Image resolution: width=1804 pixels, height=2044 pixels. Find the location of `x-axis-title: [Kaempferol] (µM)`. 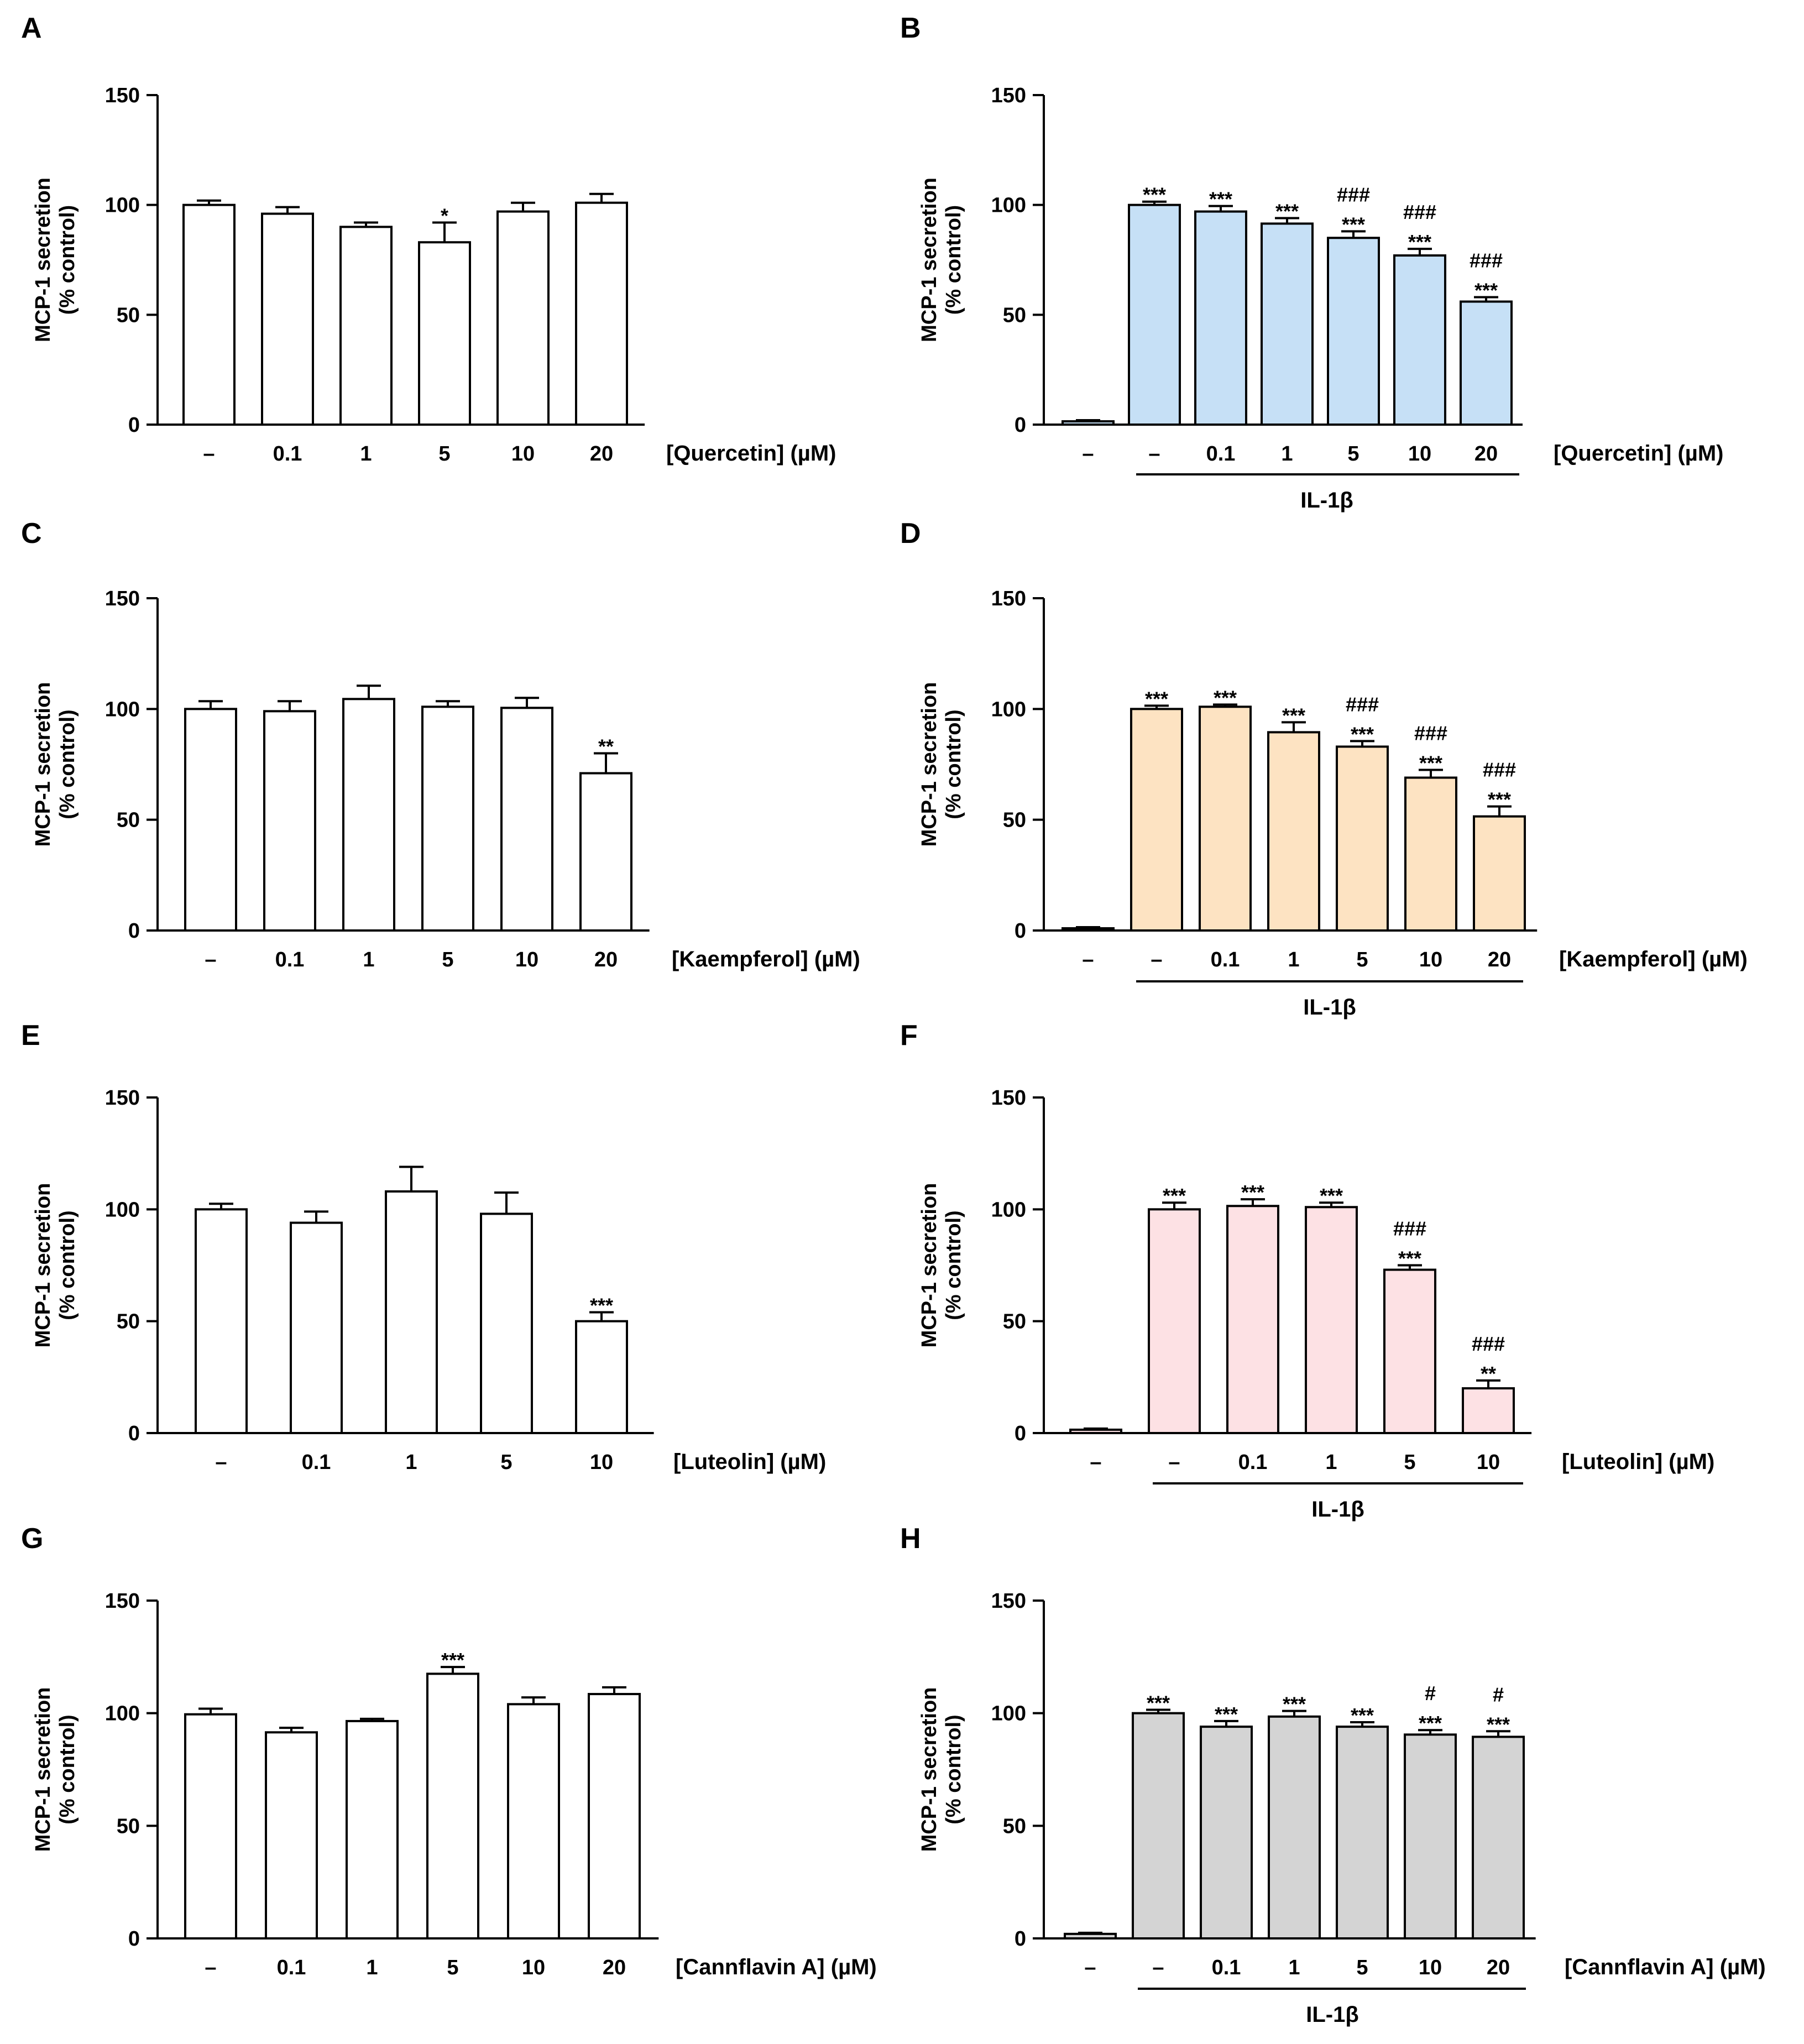

x-axis-title: [Kaempferol] (µM) is located at coordinates (1653, 959).